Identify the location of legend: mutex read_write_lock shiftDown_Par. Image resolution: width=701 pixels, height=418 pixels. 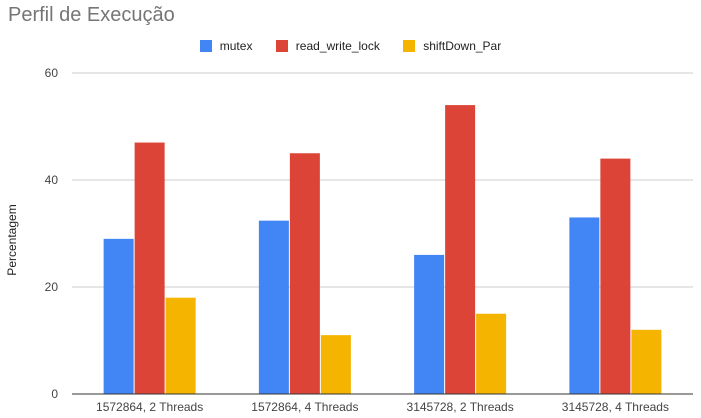
(350, 45).